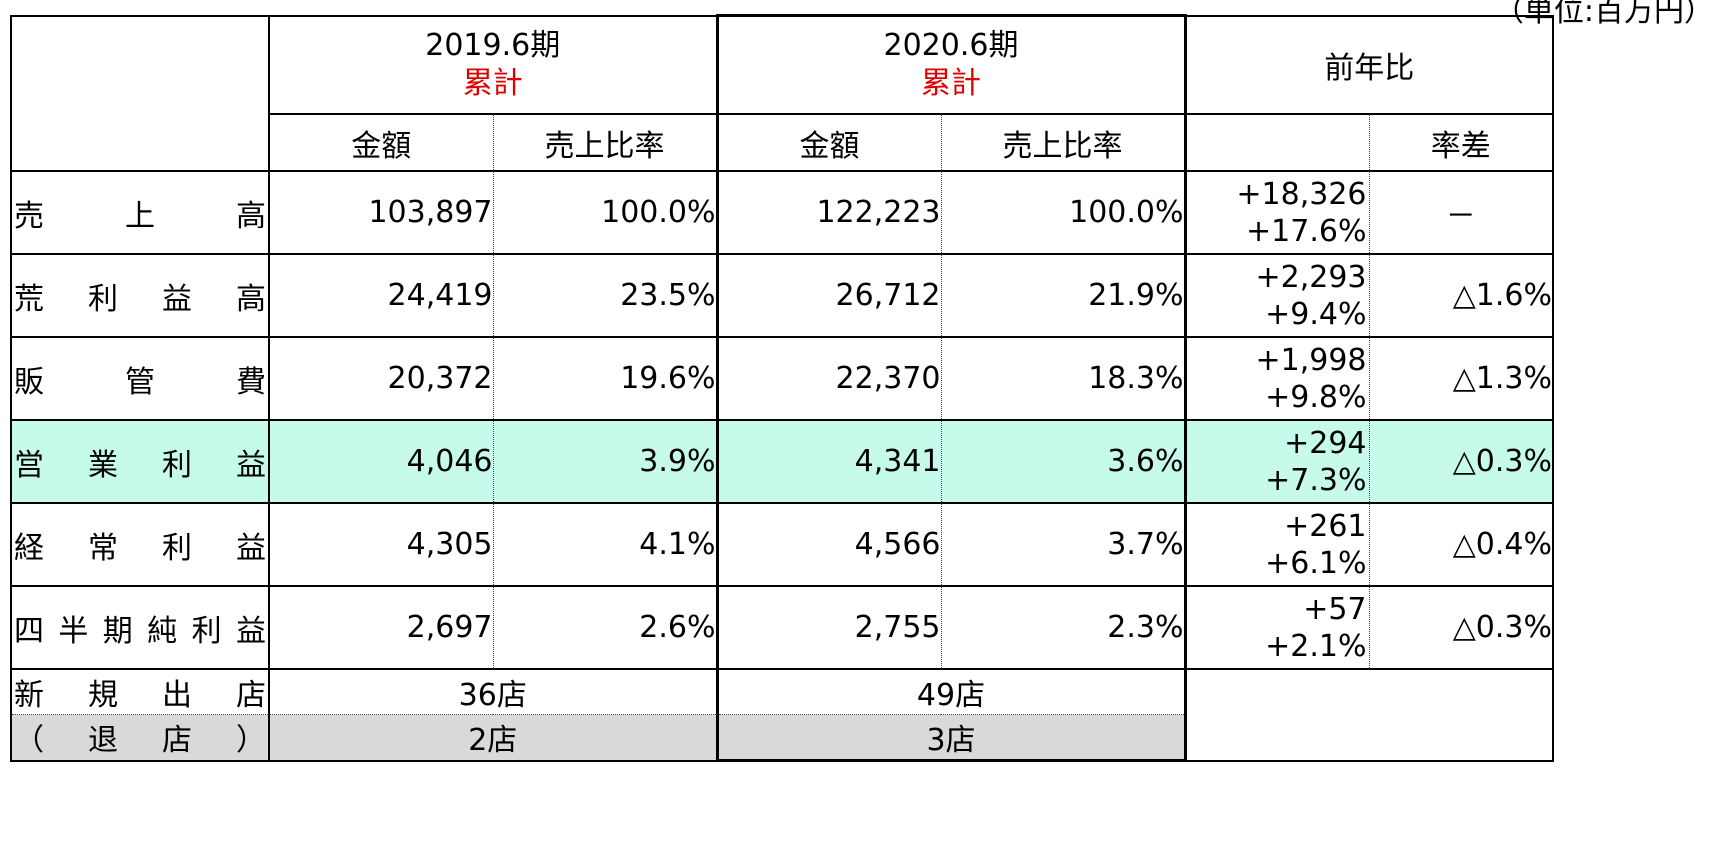 Image resolution: width=1734 pixels, height=841 pixels. Describe the element at coordinates (605, 295) in the screenshot. I see `ratio-2019: 23.5%` at that location.